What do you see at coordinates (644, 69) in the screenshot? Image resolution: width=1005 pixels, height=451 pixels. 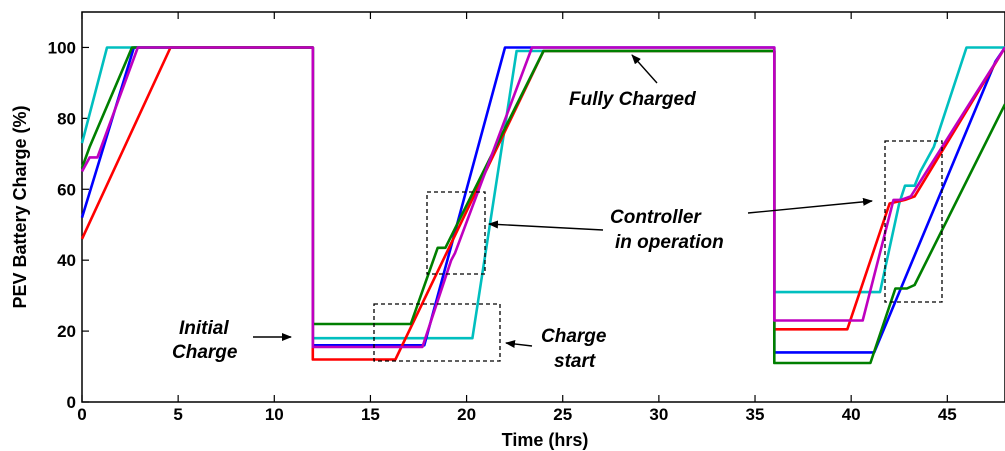 I see `fully-charged-arrow` at bounding box center [644, 69].